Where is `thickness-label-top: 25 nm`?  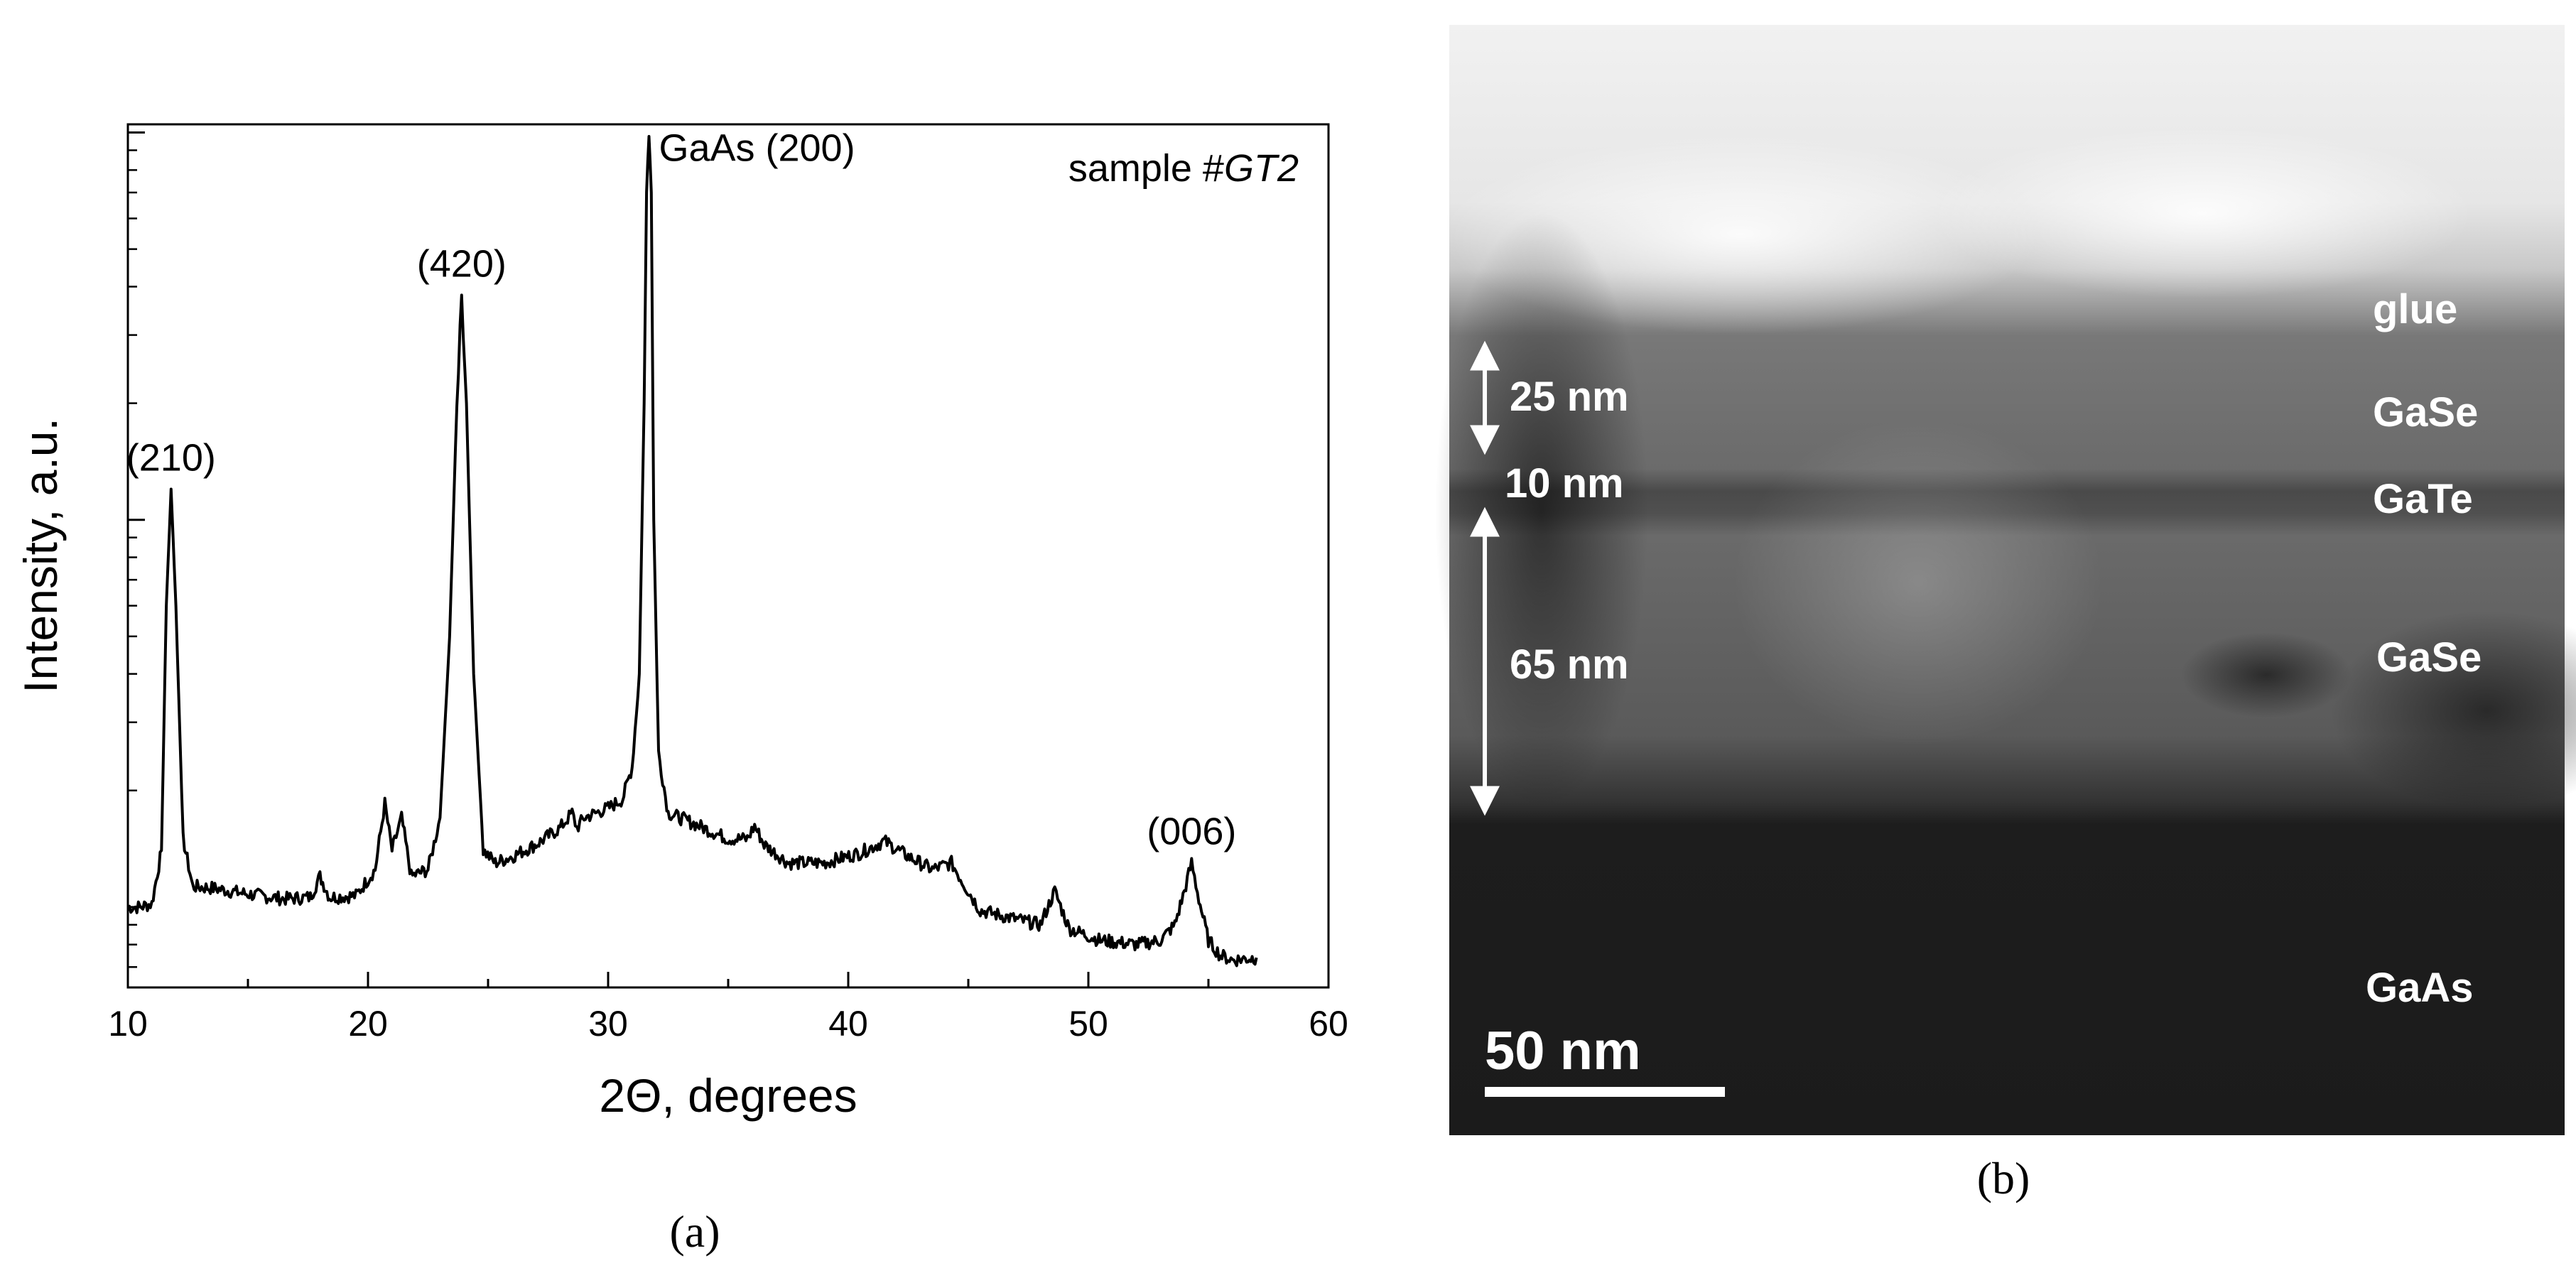
thickness-label-top: 25 nm is located at coordinates (1569, 397).